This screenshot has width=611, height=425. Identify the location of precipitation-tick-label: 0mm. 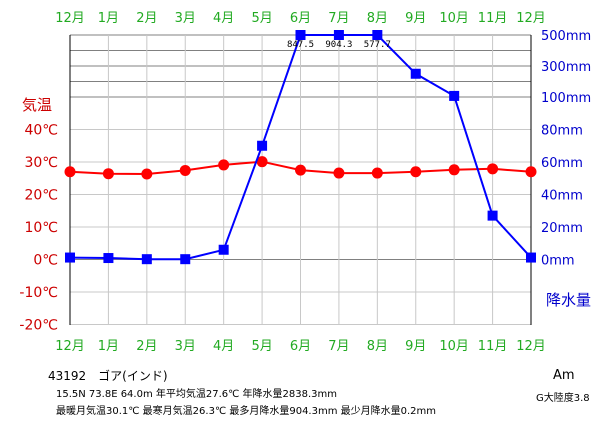
(558, 261).